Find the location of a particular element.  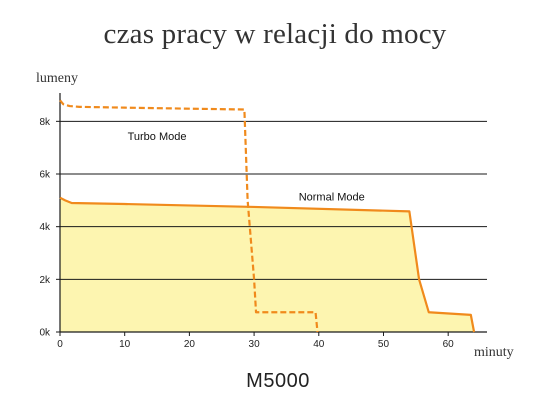

y-axis-label: lumeny is located at coordinates (57, 78).